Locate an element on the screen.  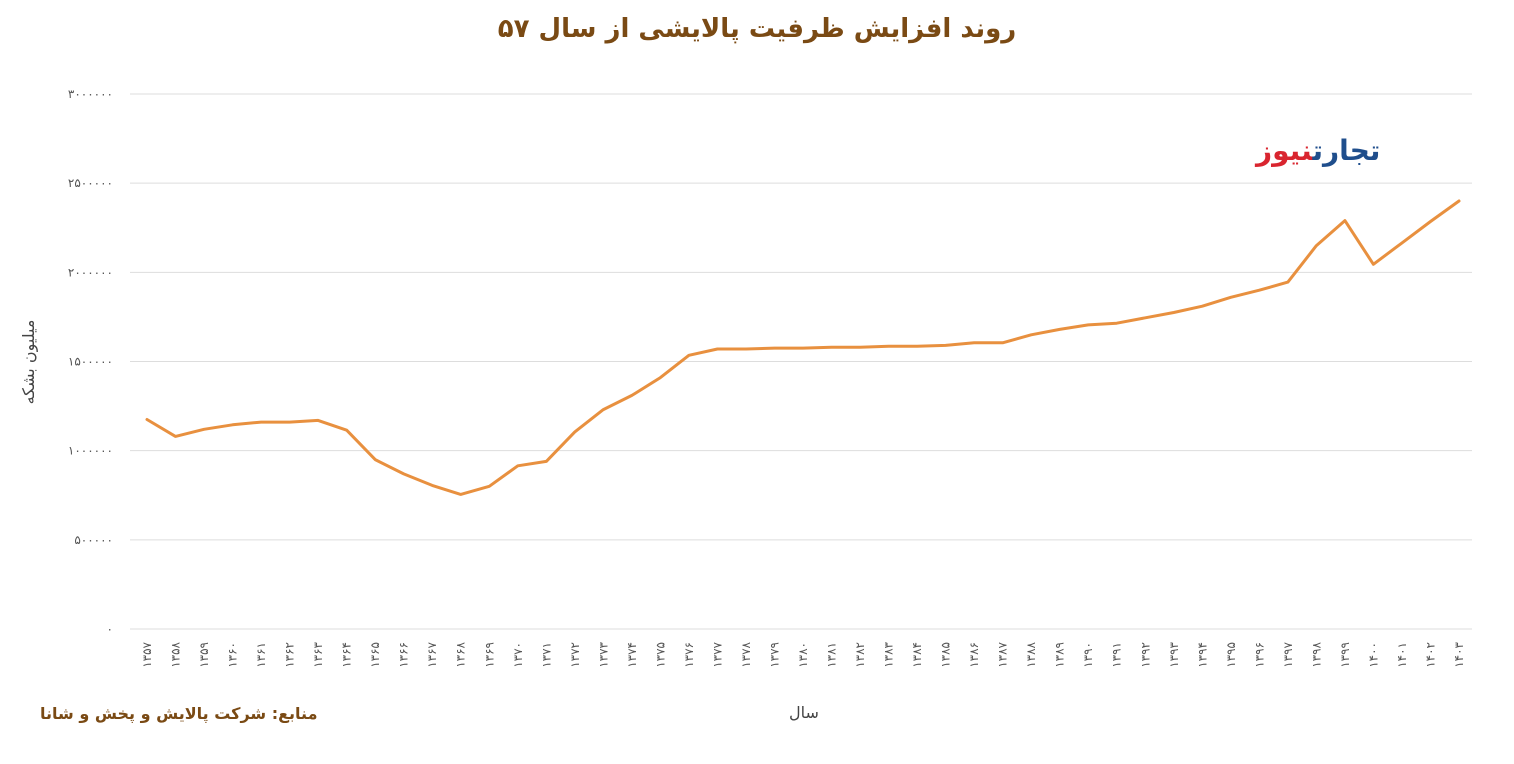
x-tick-label: ۱۳۶۰ is located at coordinates (233, 655).